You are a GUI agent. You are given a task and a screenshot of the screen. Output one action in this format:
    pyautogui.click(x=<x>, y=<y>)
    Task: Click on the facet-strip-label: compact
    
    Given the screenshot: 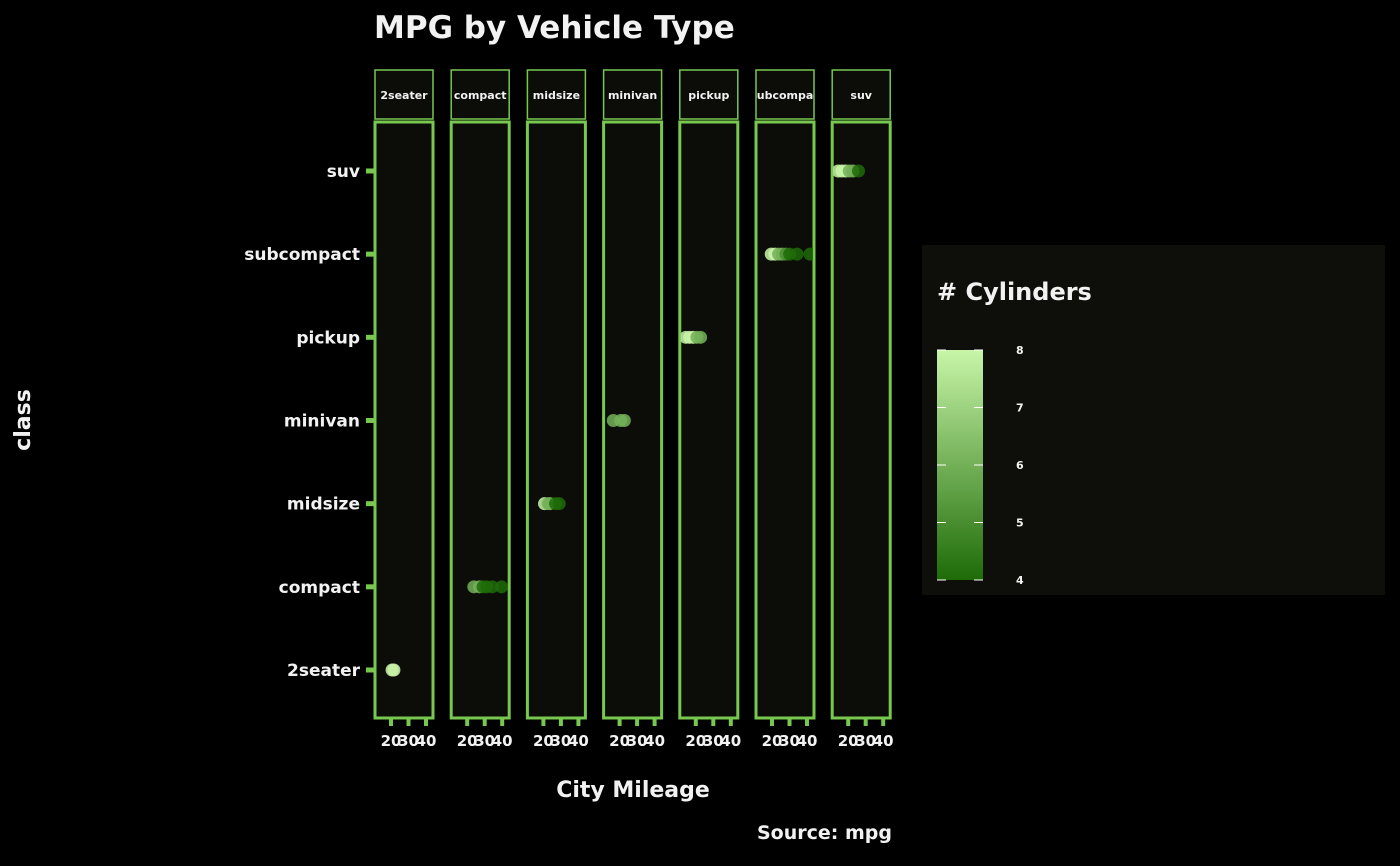 What is the action you would take?
    pyautogui.click(x=480, y=95)
    